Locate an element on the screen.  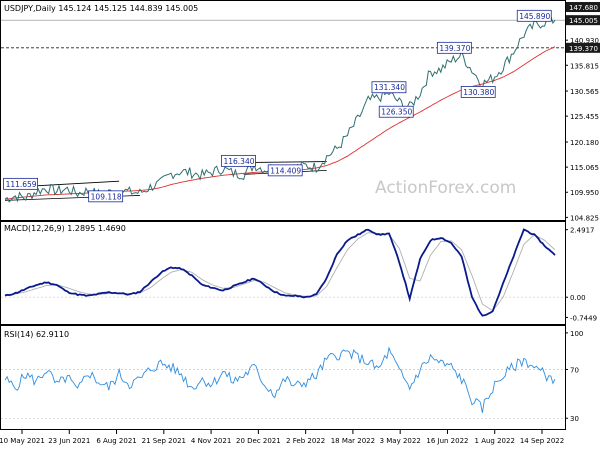
price-annotation: 131.340 is located at coordinates (389, 87).